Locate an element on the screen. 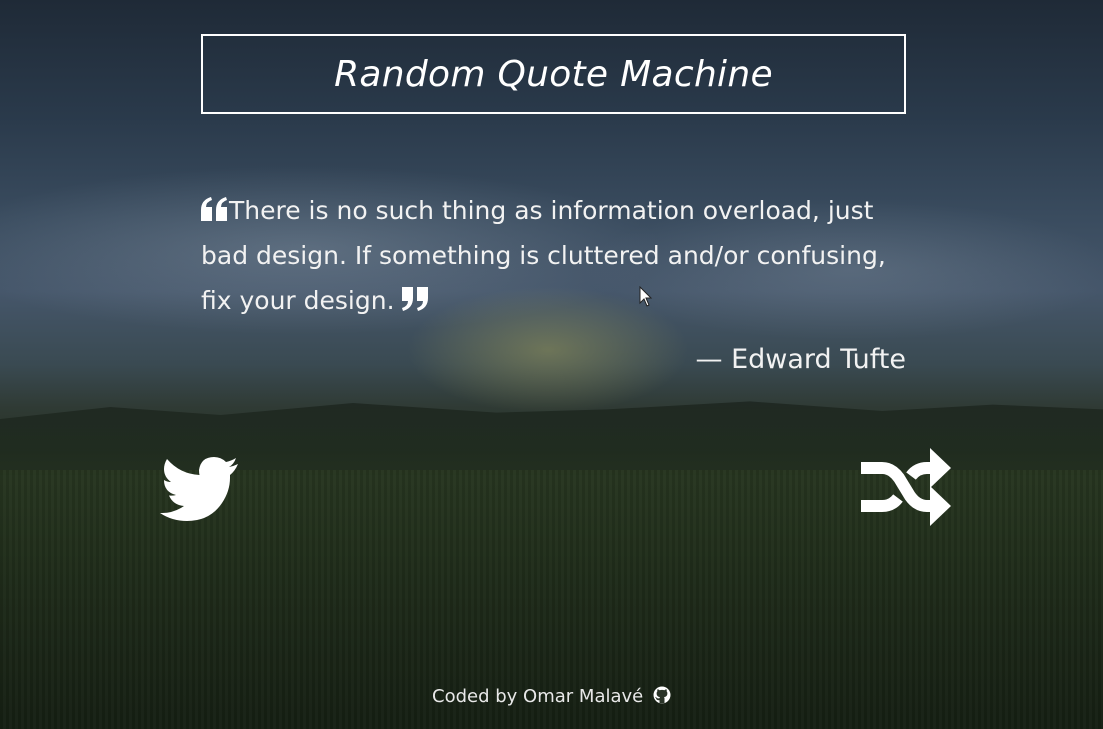  background-hills is located at coordinates (551, 438).